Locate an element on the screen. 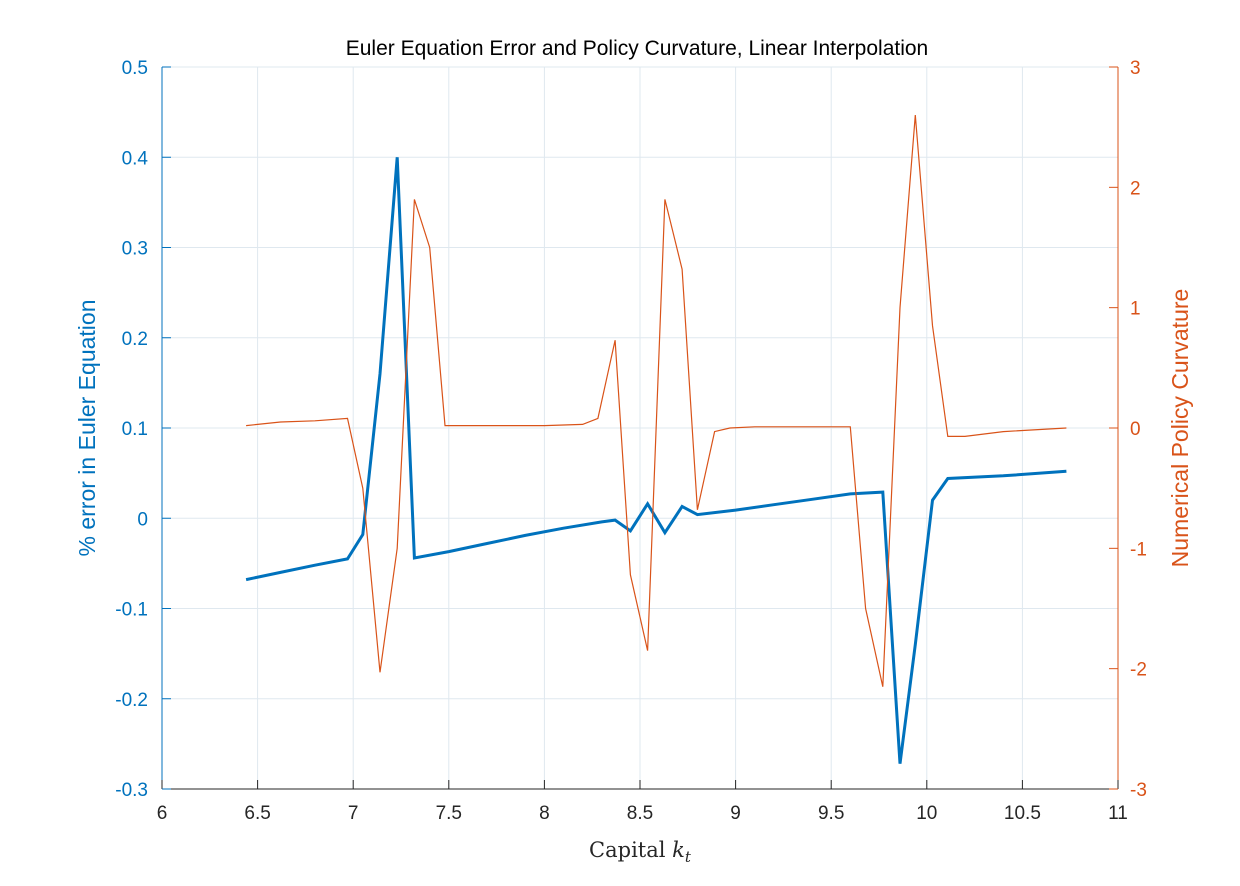 The width and height of the screenshot is (1240, 886). y-left-tick-label: 0.4 is located at coordinates (135, 158).